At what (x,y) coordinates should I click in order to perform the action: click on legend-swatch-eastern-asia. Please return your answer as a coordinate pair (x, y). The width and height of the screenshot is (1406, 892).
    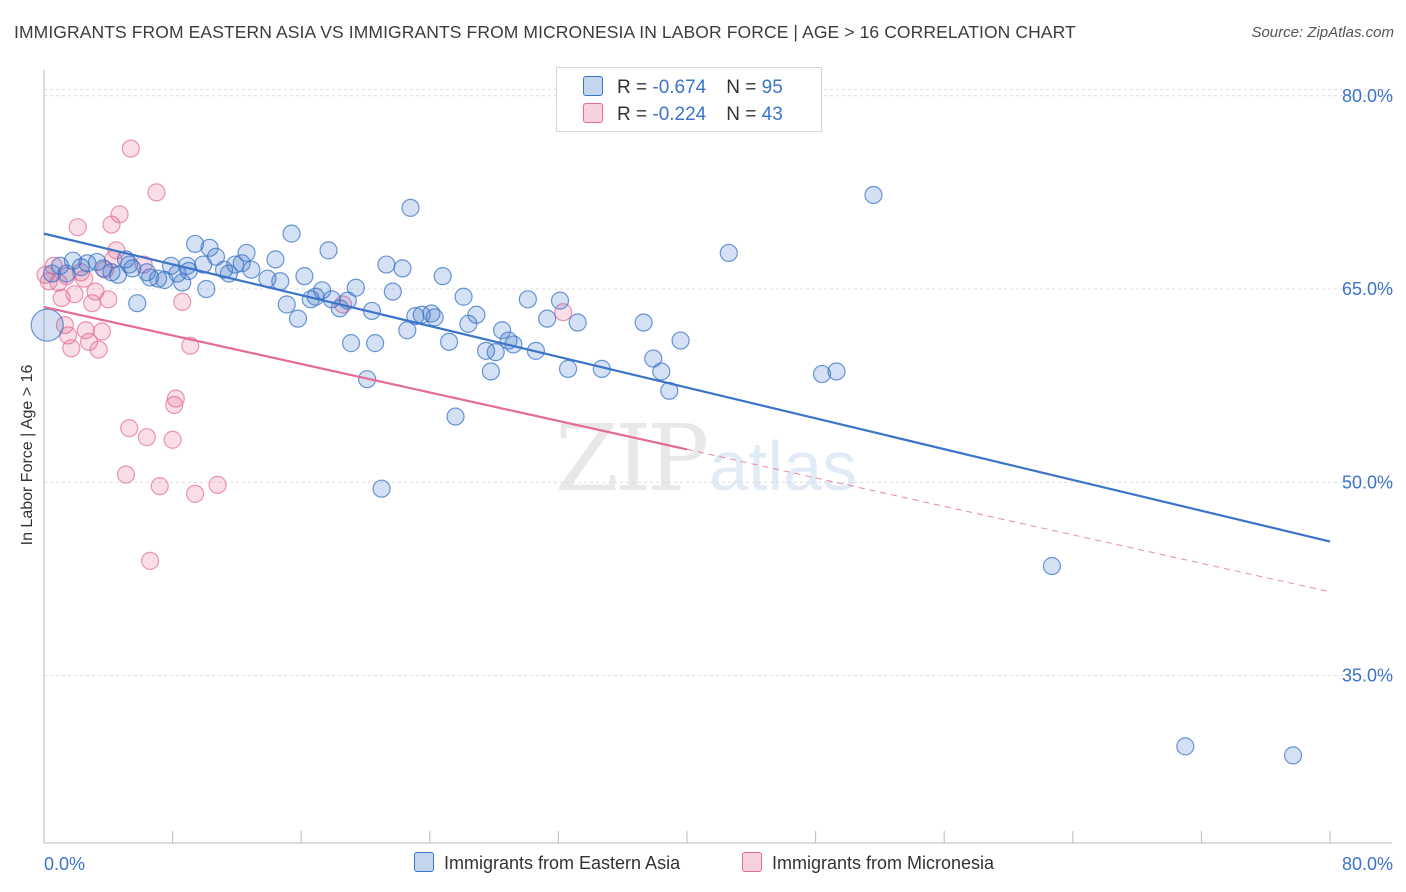
    Looking at the image, I should click on (593, 86).